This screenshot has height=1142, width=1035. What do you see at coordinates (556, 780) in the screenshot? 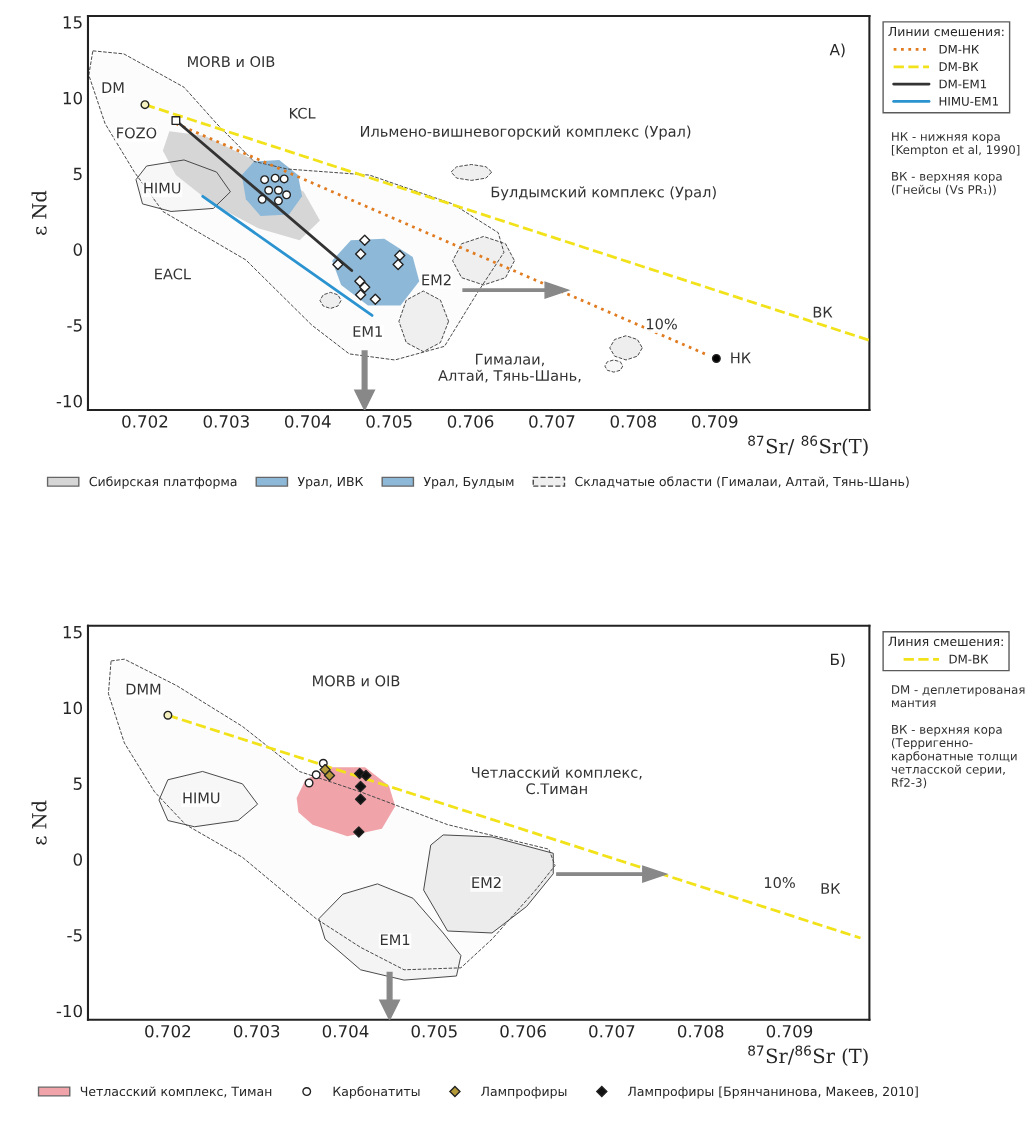
I see `annotation: Четласский комплекс, С.Тиман` at bounding box center [556, 780].